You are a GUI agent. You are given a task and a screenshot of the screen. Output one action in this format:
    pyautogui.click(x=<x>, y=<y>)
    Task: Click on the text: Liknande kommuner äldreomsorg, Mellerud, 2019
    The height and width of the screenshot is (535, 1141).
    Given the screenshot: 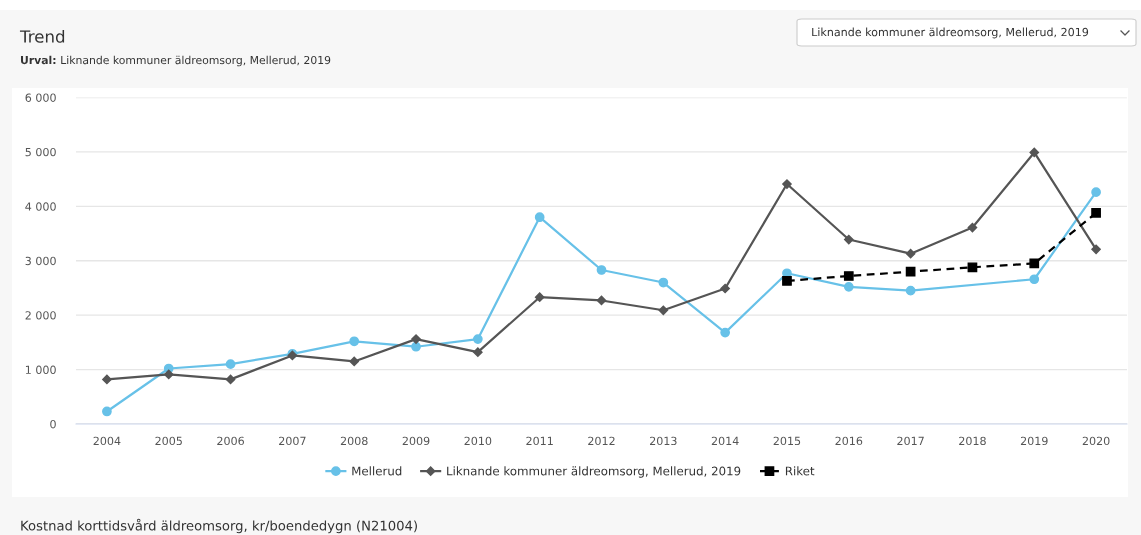 What is the action you would take?
    pyautogui.click(x=950, y=33)
    